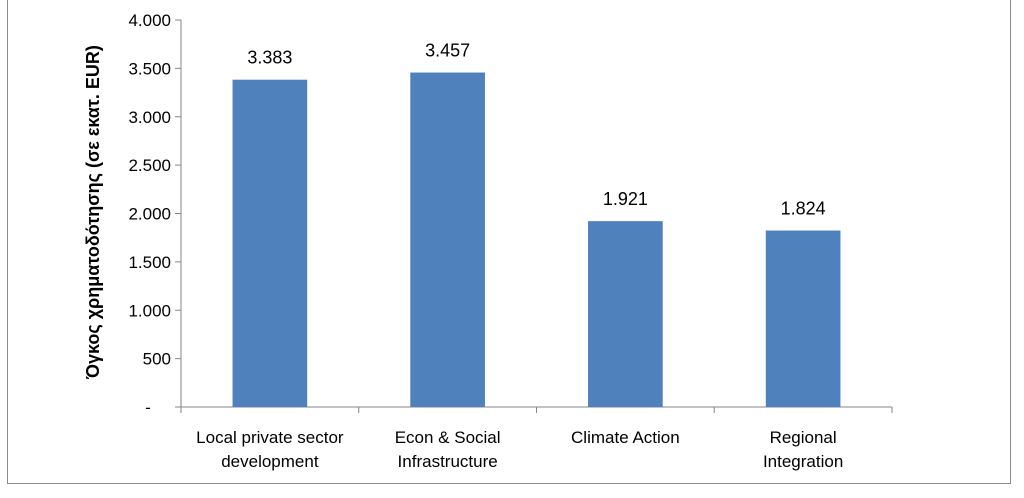 Image resolution: width=1024 pixels, height=498 pixels. What do you see at coordinates (148, 407) in the screenshot?
I see `y-tick-label: -` at bounding box center [148, 407].